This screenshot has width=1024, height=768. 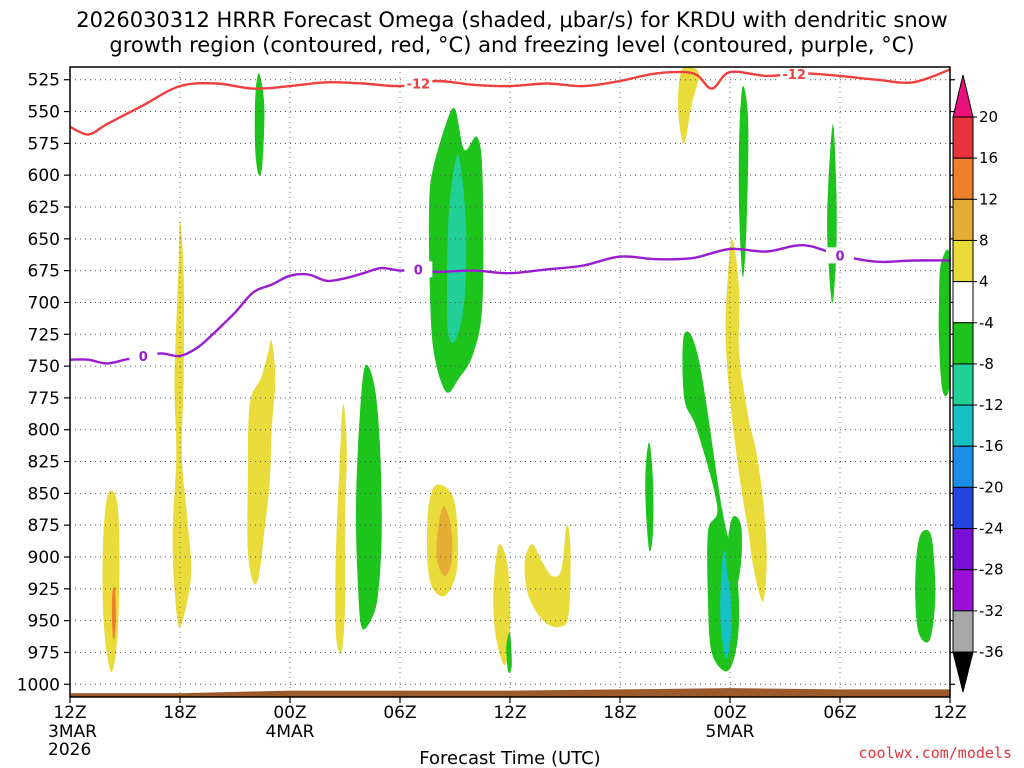 What do you see at coordinates (984, 282) in the screenshot?
I see `colorbar-label-4: 4` at bounding box center [984, 282].